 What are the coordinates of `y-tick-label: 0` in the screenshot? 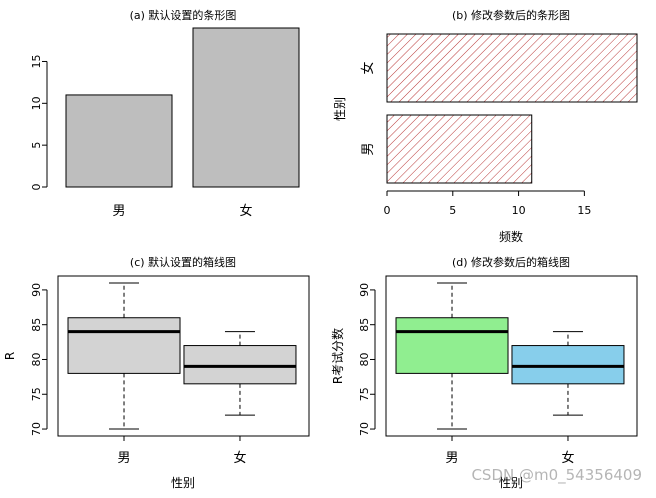 It's located at (36, 187).